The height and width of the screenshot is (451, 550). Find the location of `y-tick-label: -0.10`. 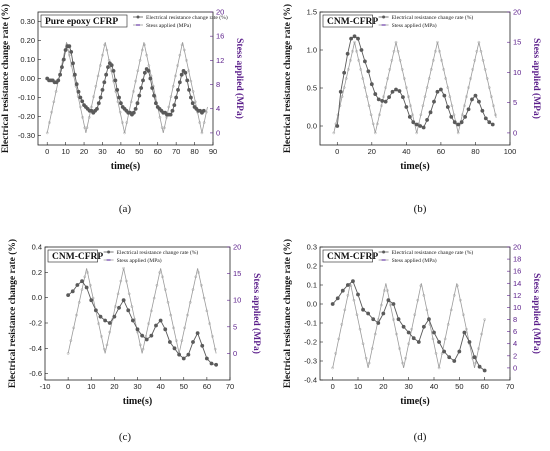

y-tick-label: -0.10 is located at coordinates (26, 97).